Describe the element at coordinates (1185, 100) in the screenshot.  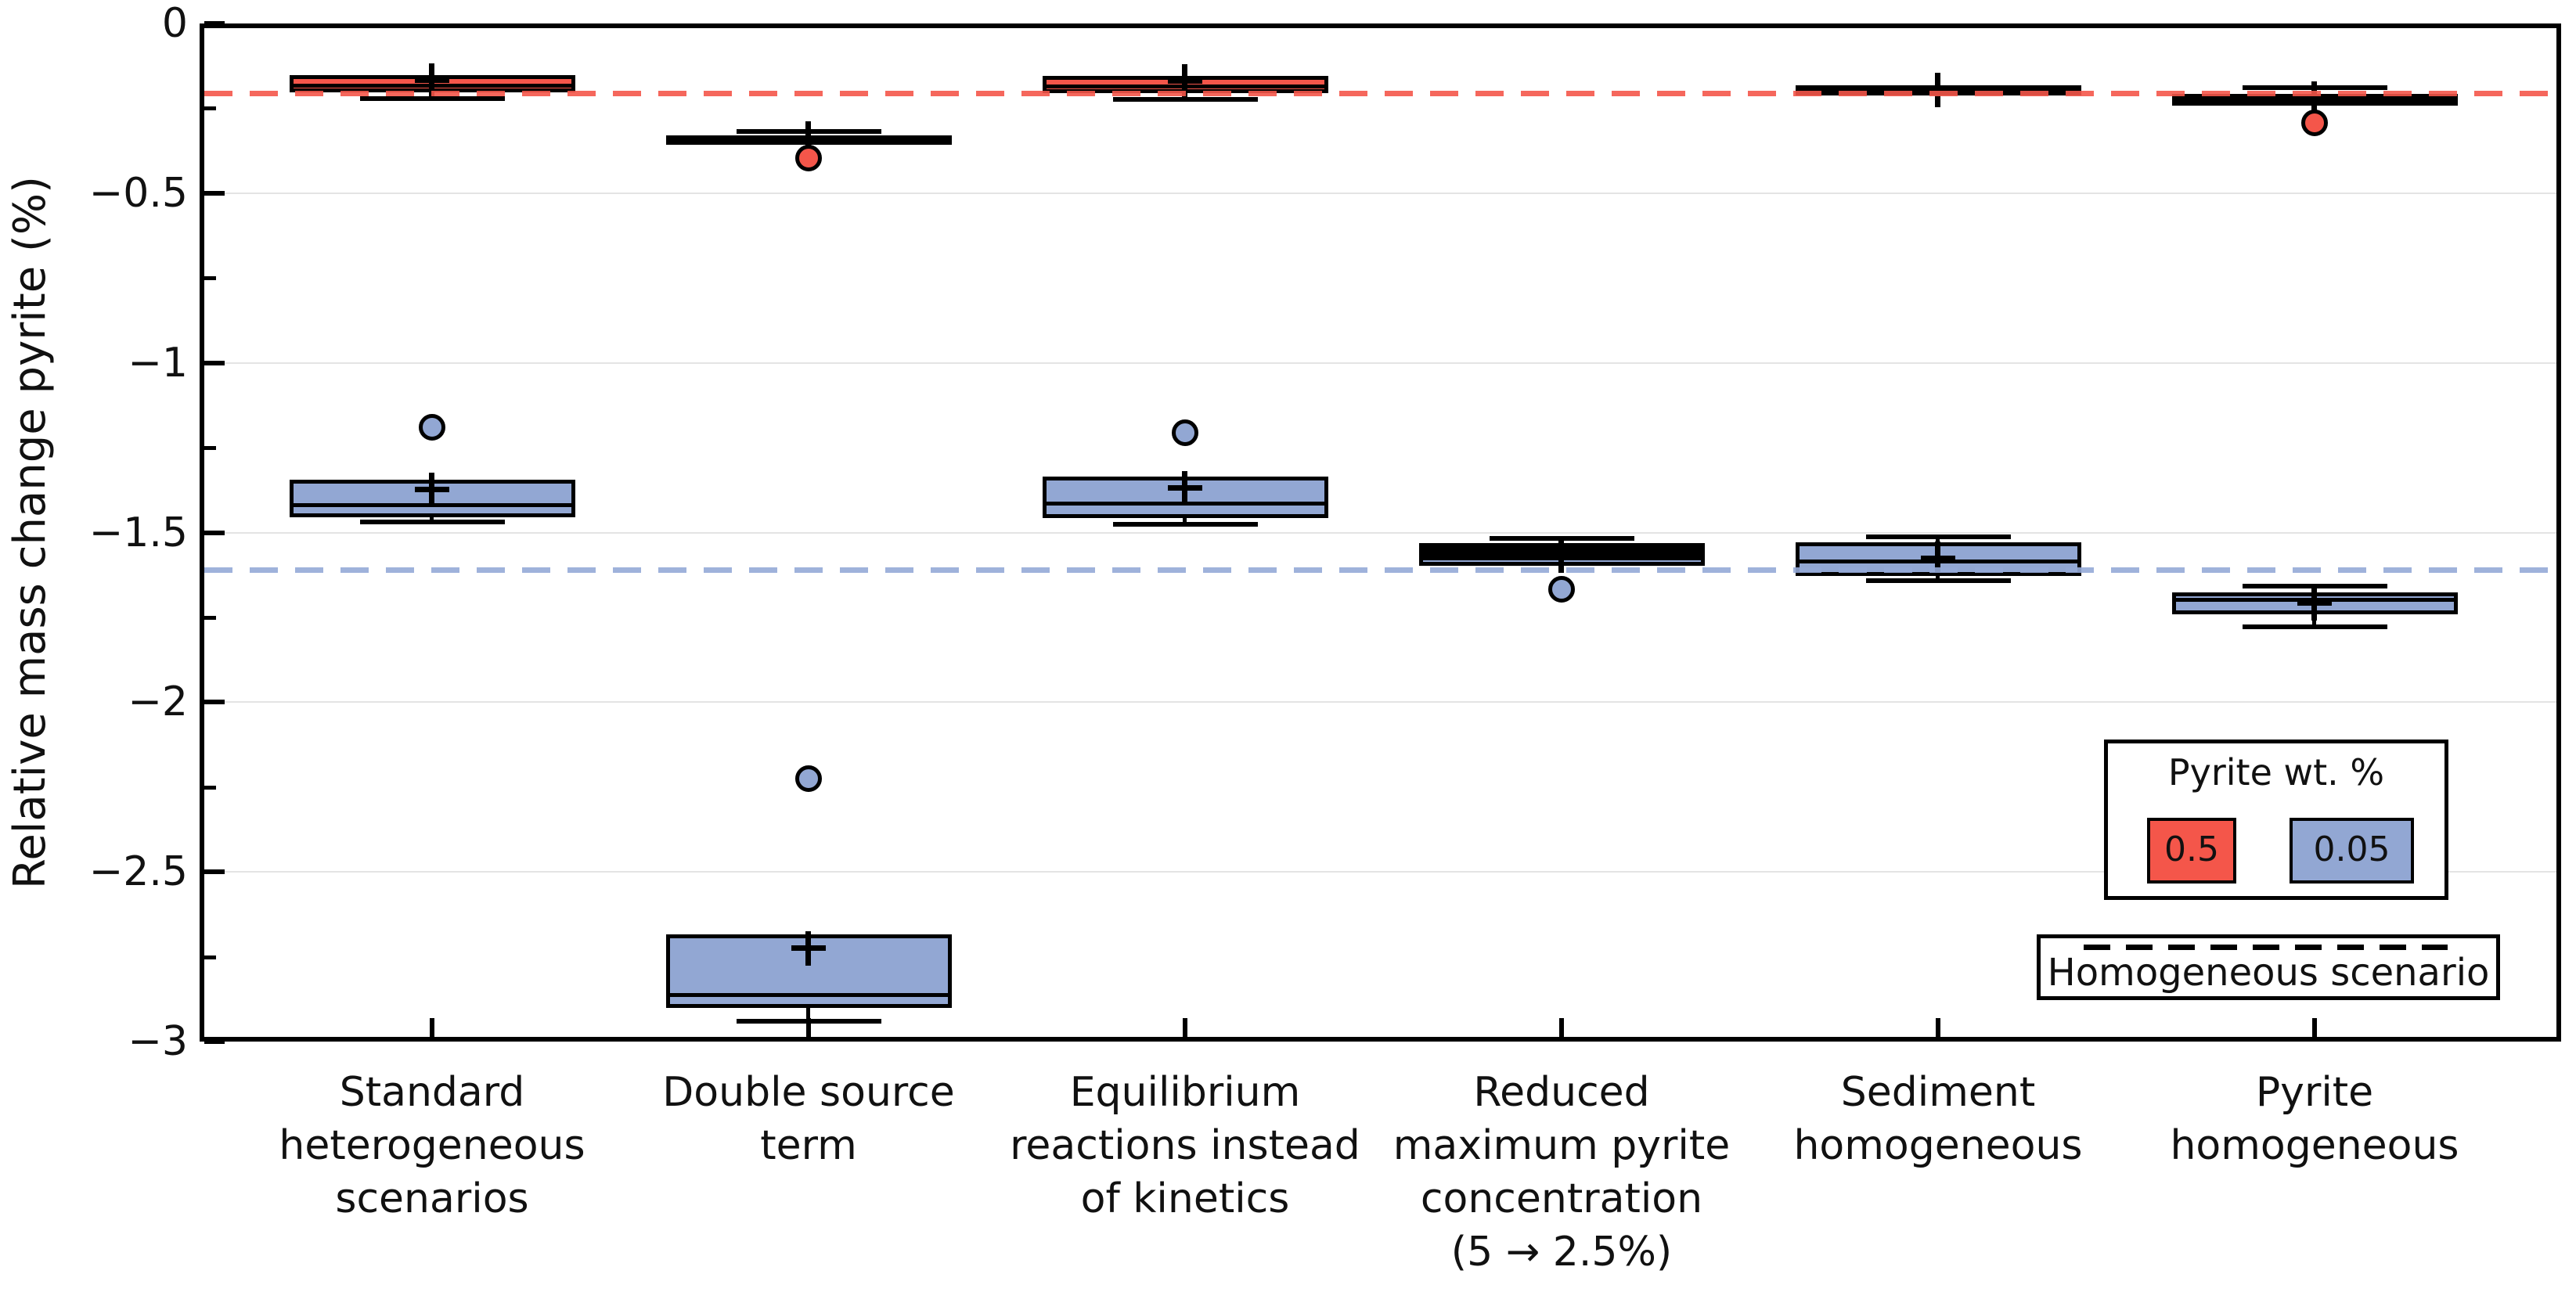
I see `group3-wt0.5-whisker-cap-lo` at that location.